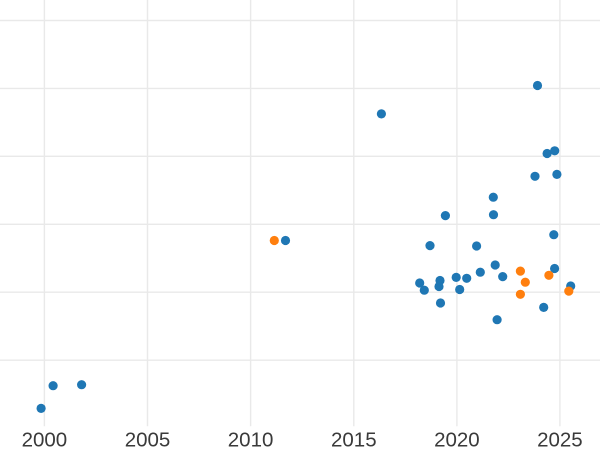 This screenshot has height=450, width=600. Describe the element at coordinates (457, 439) in the screenshot. I see `svg-text: 2020` at that location.